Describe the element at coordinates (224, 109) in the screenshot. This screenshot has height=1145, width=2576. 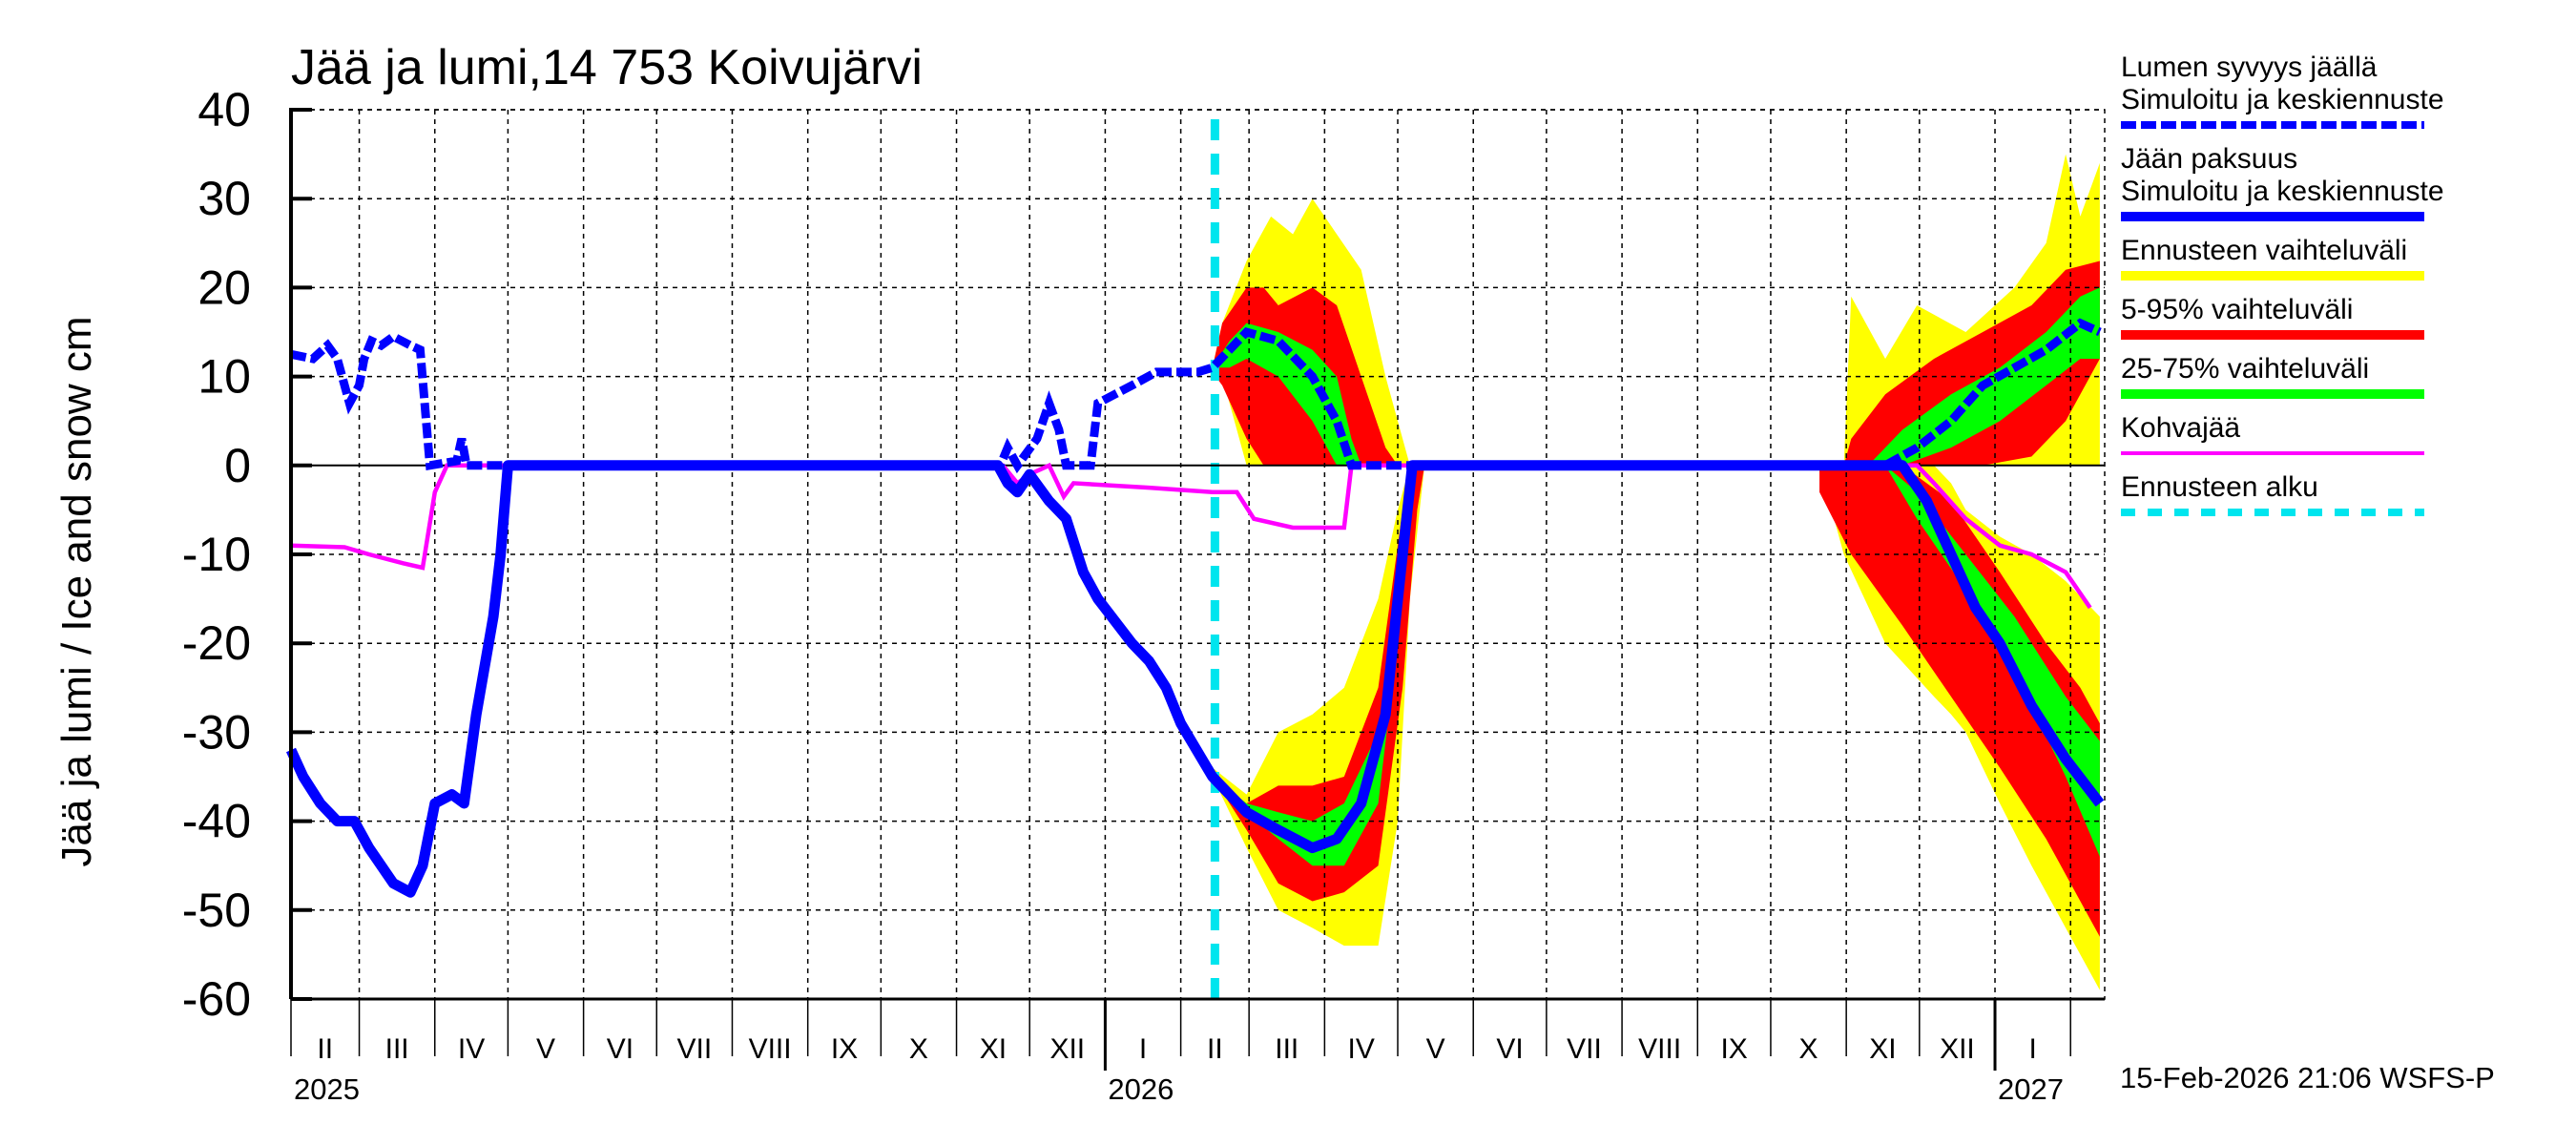
I see `y-tick-label: 40` at that location.